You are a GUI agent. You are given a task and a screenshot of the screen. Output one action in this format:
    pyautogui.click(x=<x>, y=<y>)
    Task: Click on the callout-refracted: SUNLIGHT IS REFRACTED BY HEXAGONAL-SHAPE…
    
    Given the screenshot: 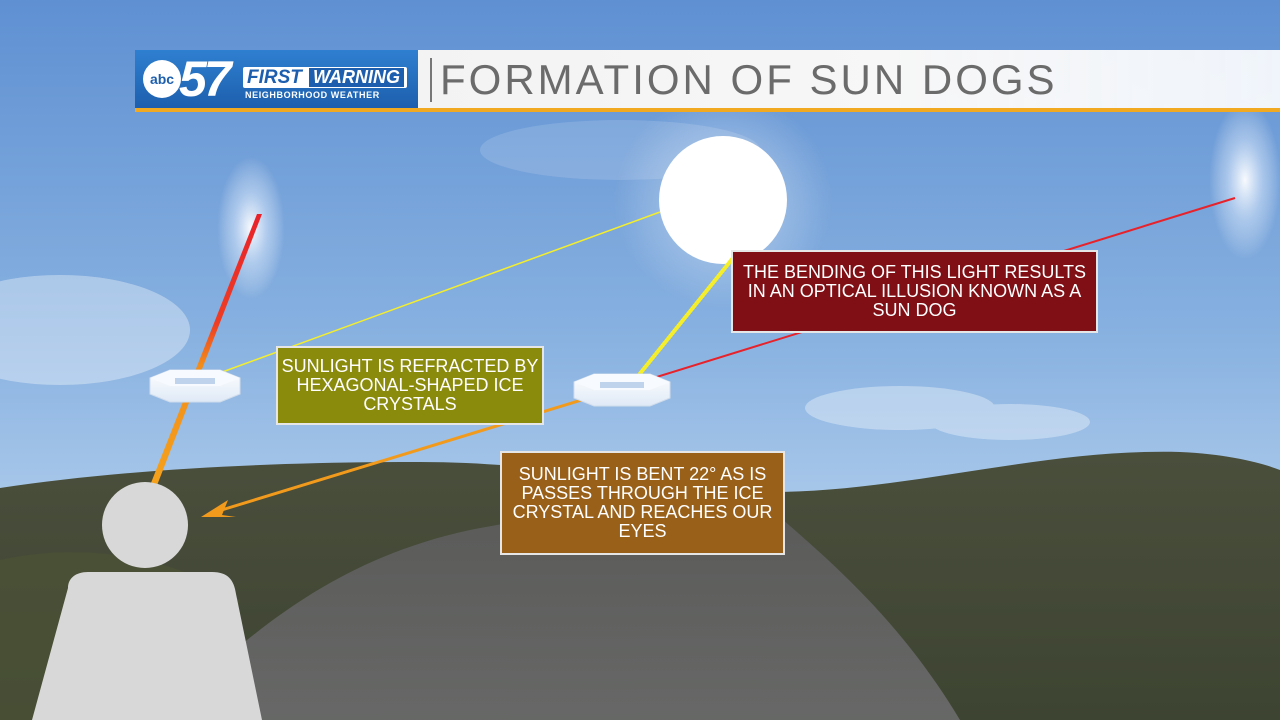 What is the action you would take?
    pyautogui.click(x=410, y=385)
    